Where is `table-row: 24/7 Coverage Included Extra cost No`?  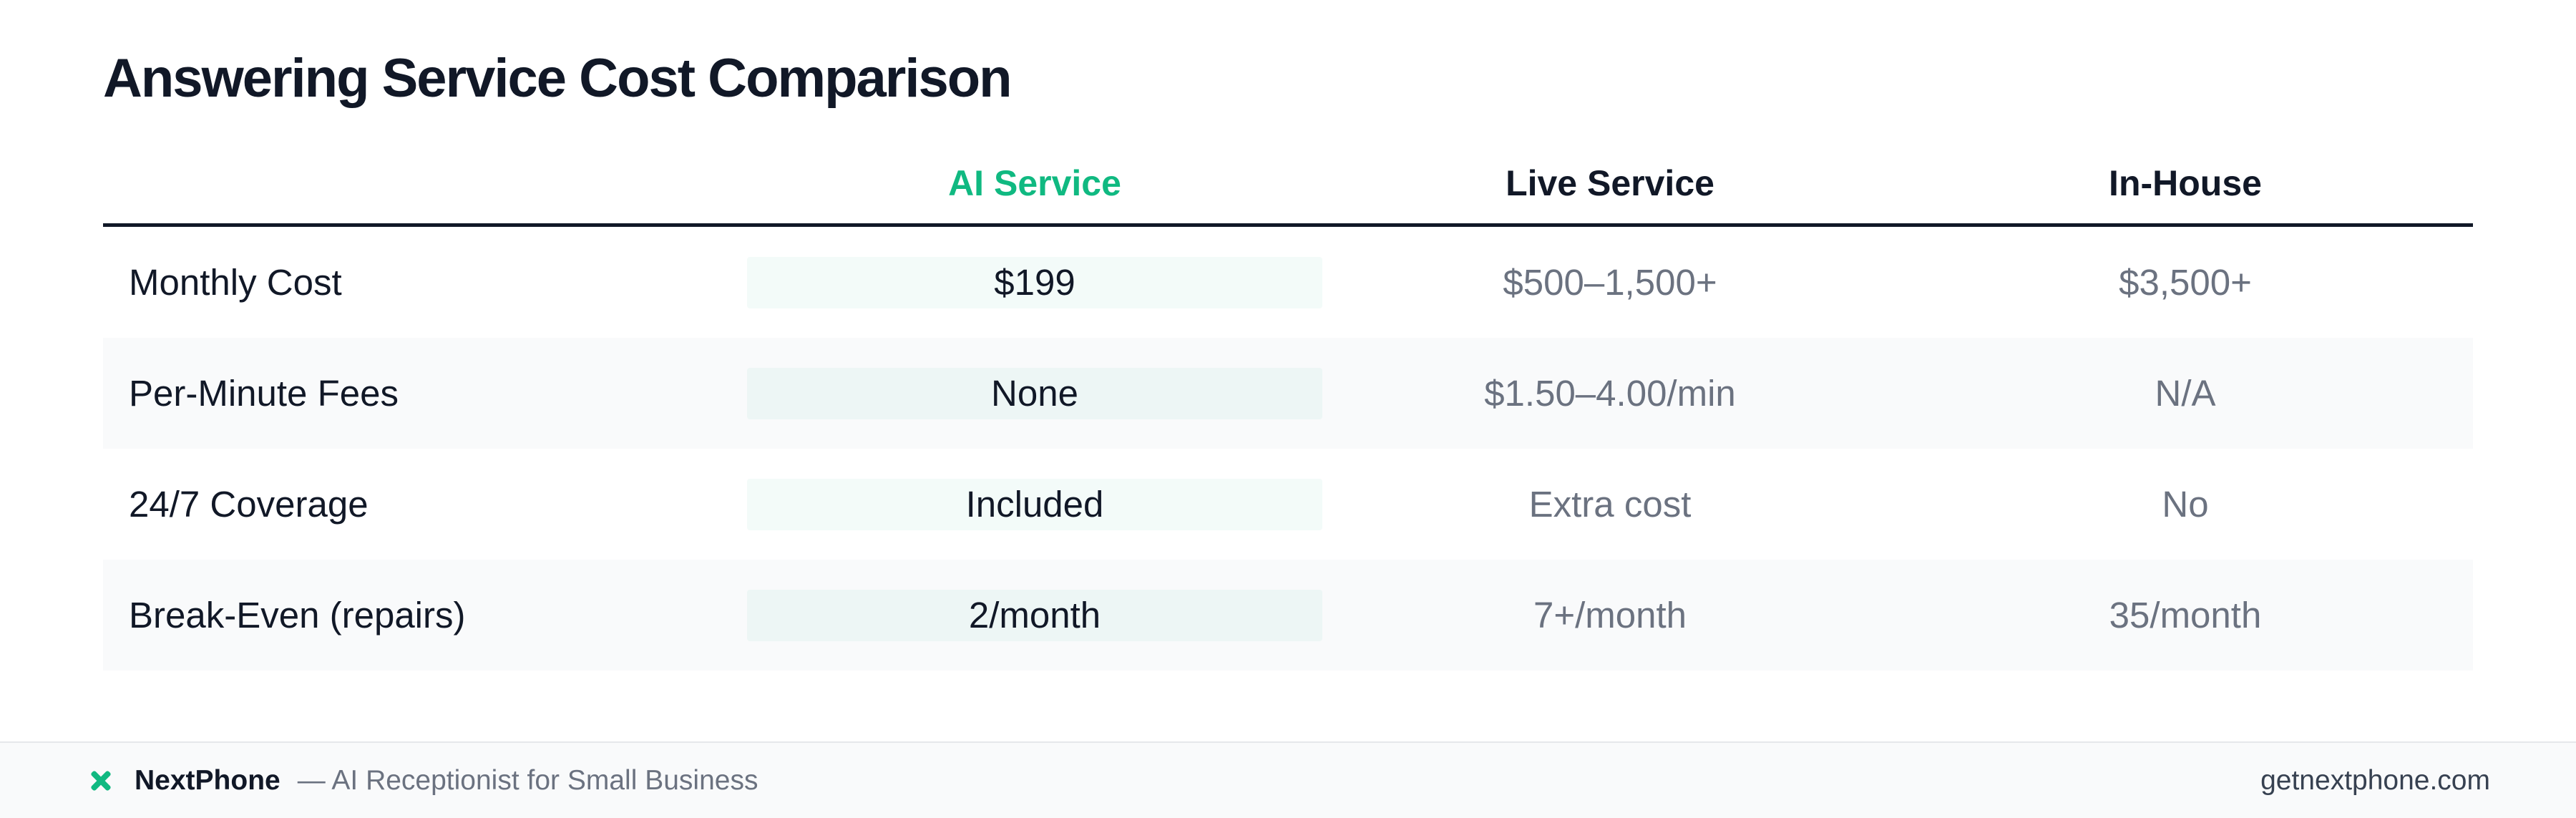 table-row: 24/7 Coverage Included Extra cost No is located at coordinates (1288, 505).